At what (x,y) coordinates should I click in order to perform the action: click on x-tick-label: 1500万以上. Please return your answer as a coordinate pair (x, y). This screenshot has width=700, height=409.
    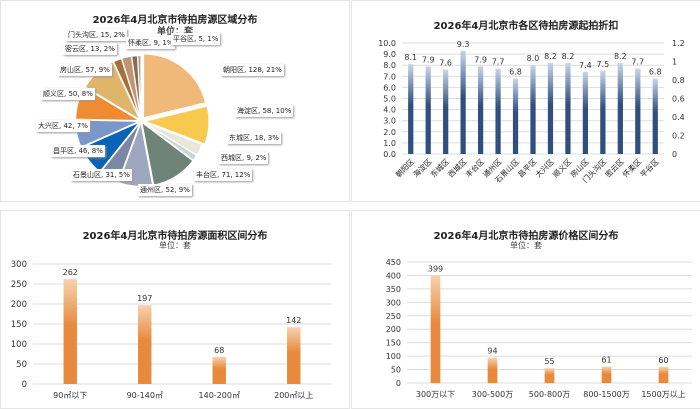
    Looking at the image, I should click on (663, 394).